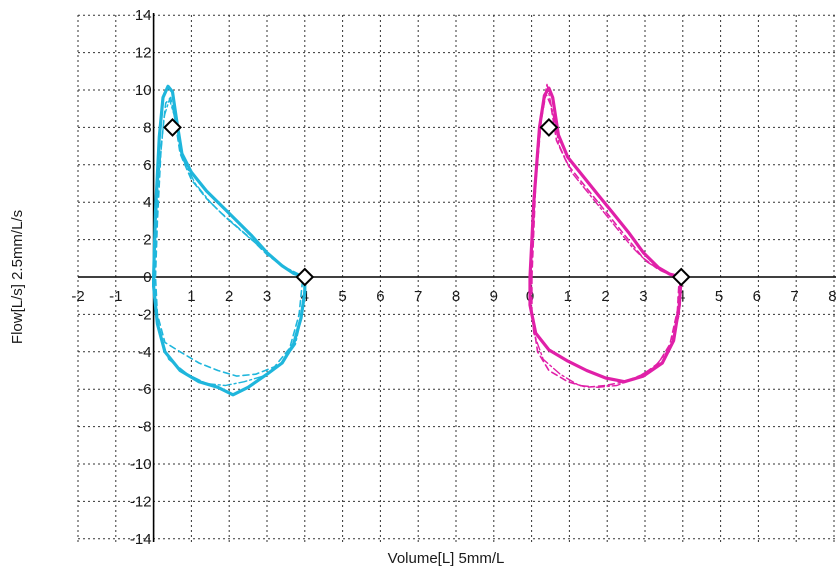 This screenshot has width=836, height=571. I want to click on x-tick-label-left: 8, so click(456, 296).